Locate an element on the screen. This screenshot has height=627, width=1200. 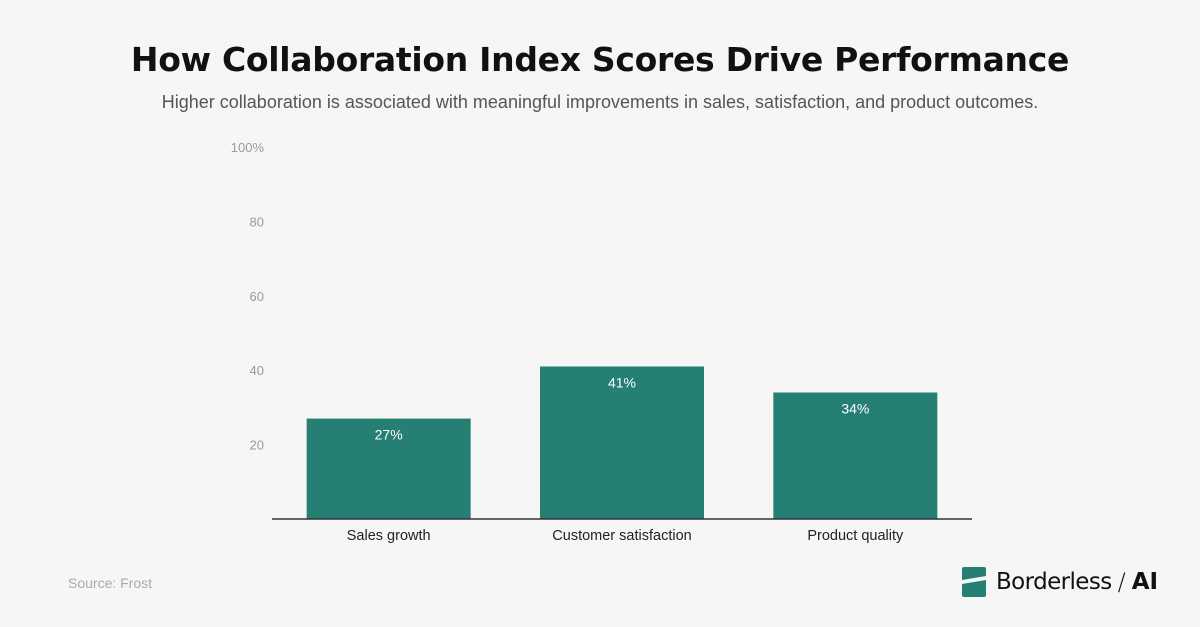
x-category-label: Customer satisfaction is located at coordinates (621, 536).